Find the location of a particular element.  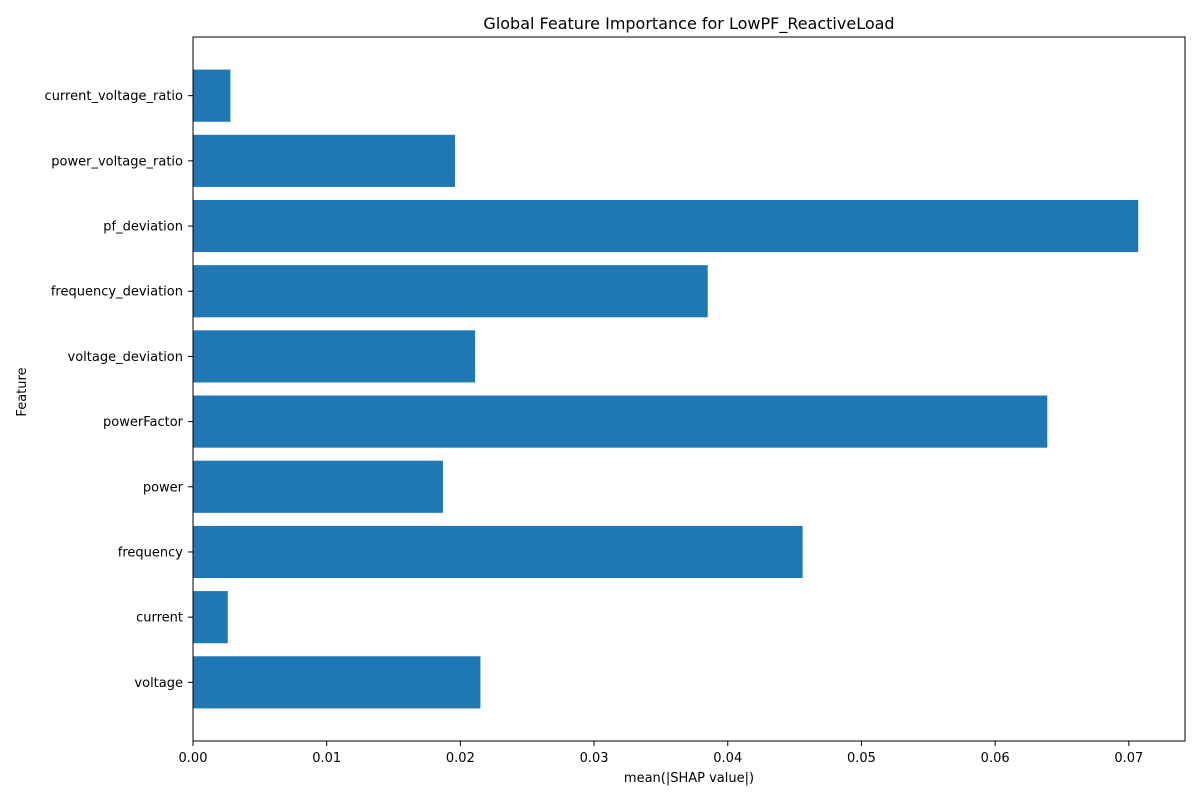

y-tick-label: voltage_deviation is located at coordinates (126, 357).